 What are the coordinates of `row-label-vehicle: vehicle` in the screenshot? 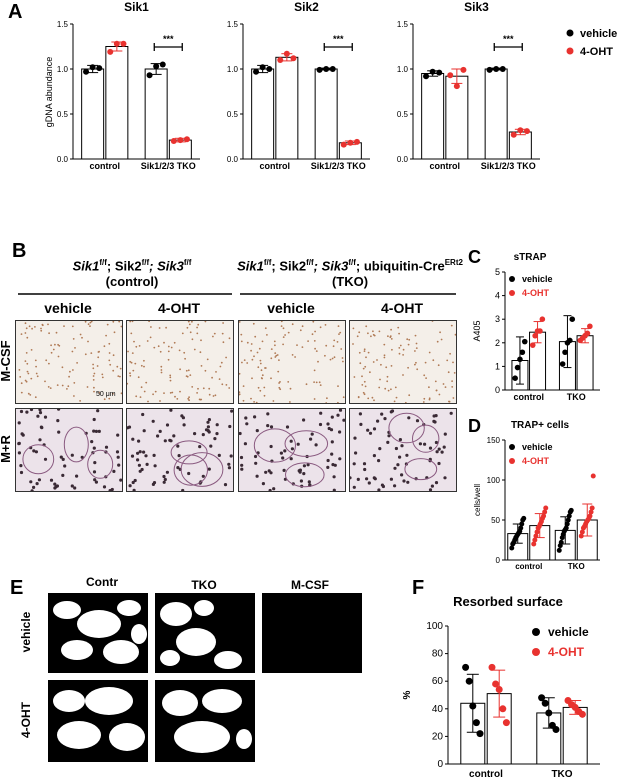 It's located at (26, 631).